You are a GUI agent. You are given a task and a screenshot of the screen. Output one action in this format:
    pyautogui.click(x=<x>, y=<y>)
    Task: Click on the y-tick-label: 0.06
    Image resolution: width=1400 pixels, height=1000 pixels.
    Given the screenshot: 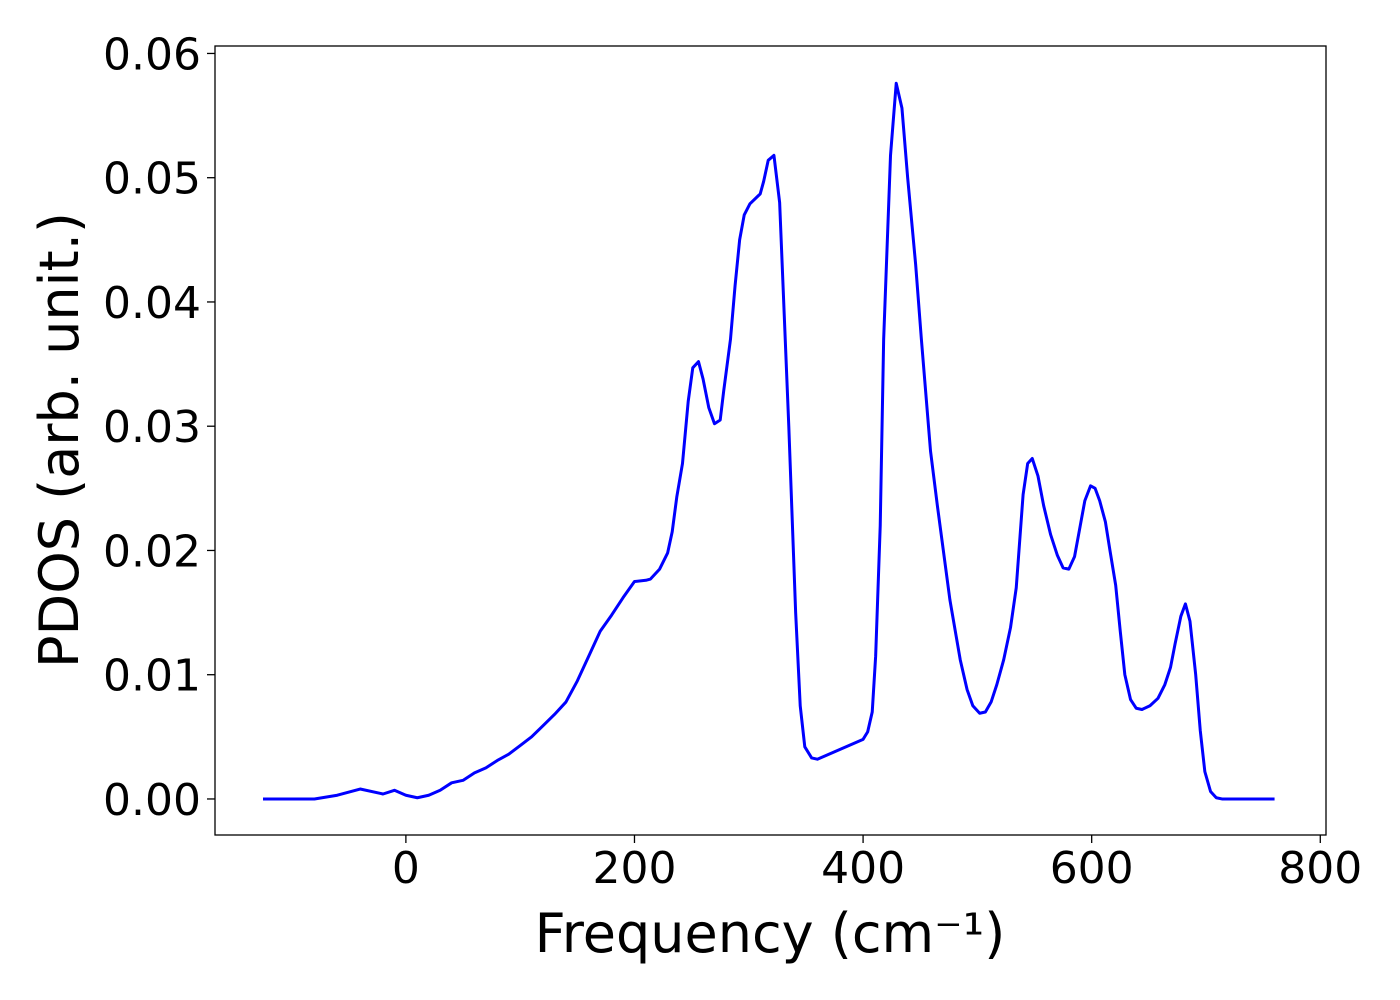 What is the action you would take?
    pyautogui.click(x=152, y=54)
    